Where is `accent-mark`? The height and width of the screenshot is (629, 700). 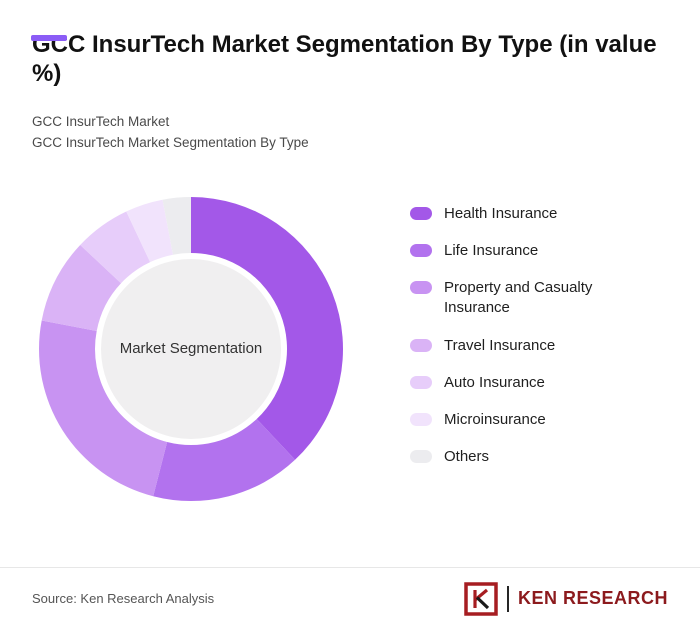
accent-mark is located at coordinates (49, 38).